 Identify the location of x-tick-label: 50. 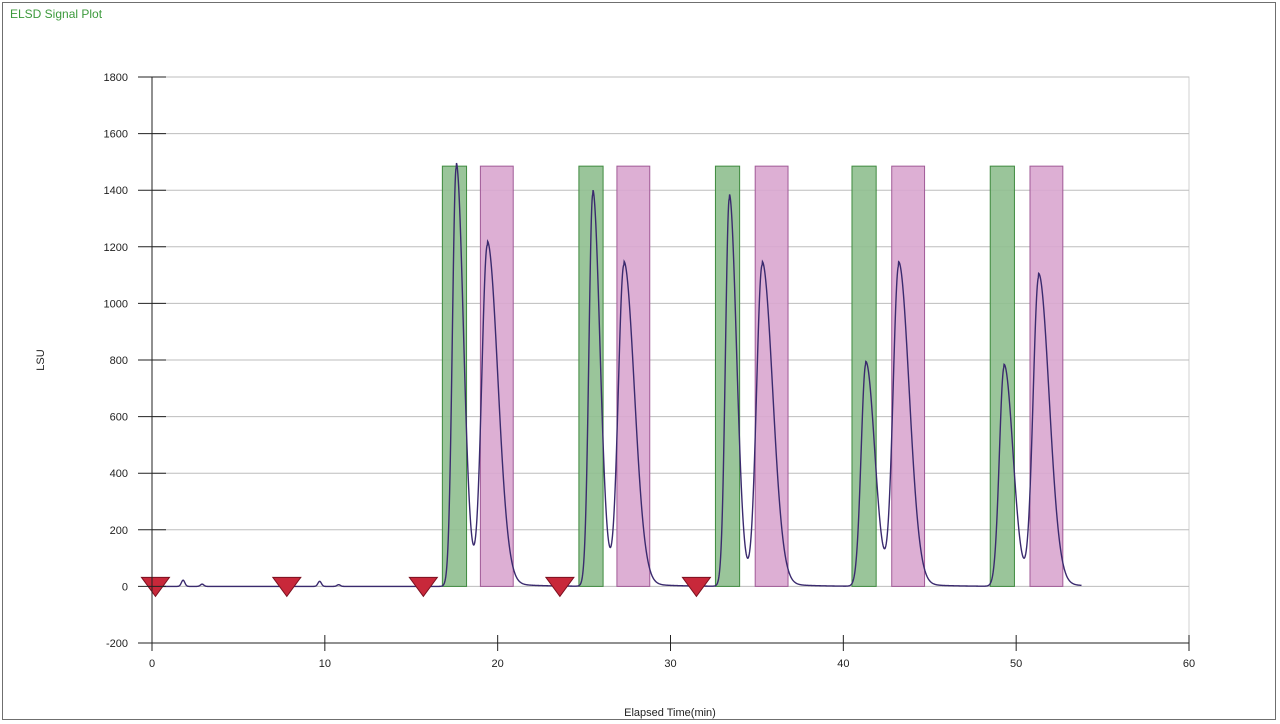
(1016, 664).